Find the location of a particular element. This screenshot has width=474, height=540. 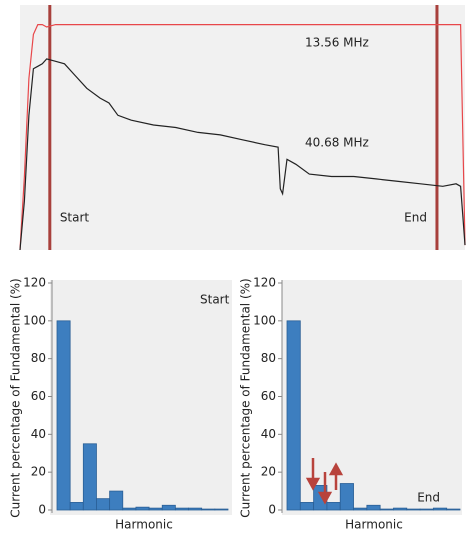

trace-label: 13.56 MHz is located at coordinates (337, 43).